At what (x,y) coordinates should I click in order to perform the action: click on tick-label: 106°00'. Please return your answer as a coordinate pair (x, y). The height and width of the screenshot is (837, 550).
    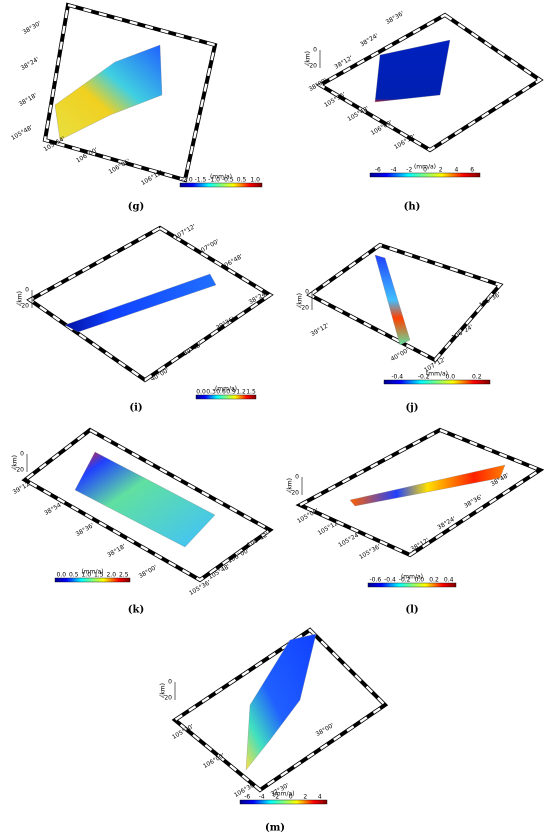
    Looking at the image, I should click on (239, 556).